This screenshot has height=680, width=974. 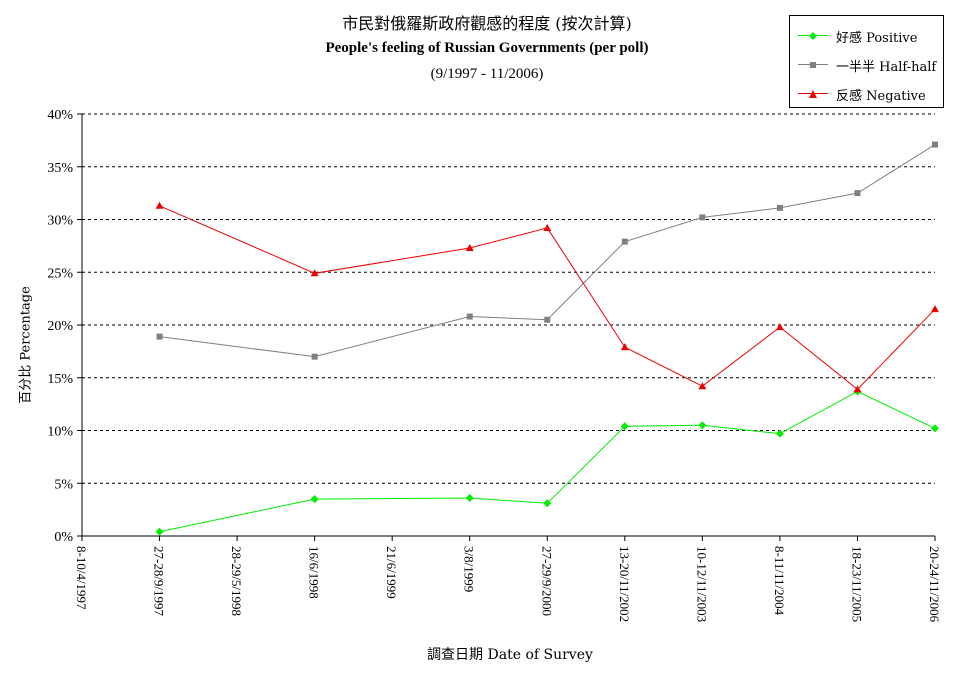 I want to click on x-tick-label: 3/8/1999, so click(x=469, y=569).